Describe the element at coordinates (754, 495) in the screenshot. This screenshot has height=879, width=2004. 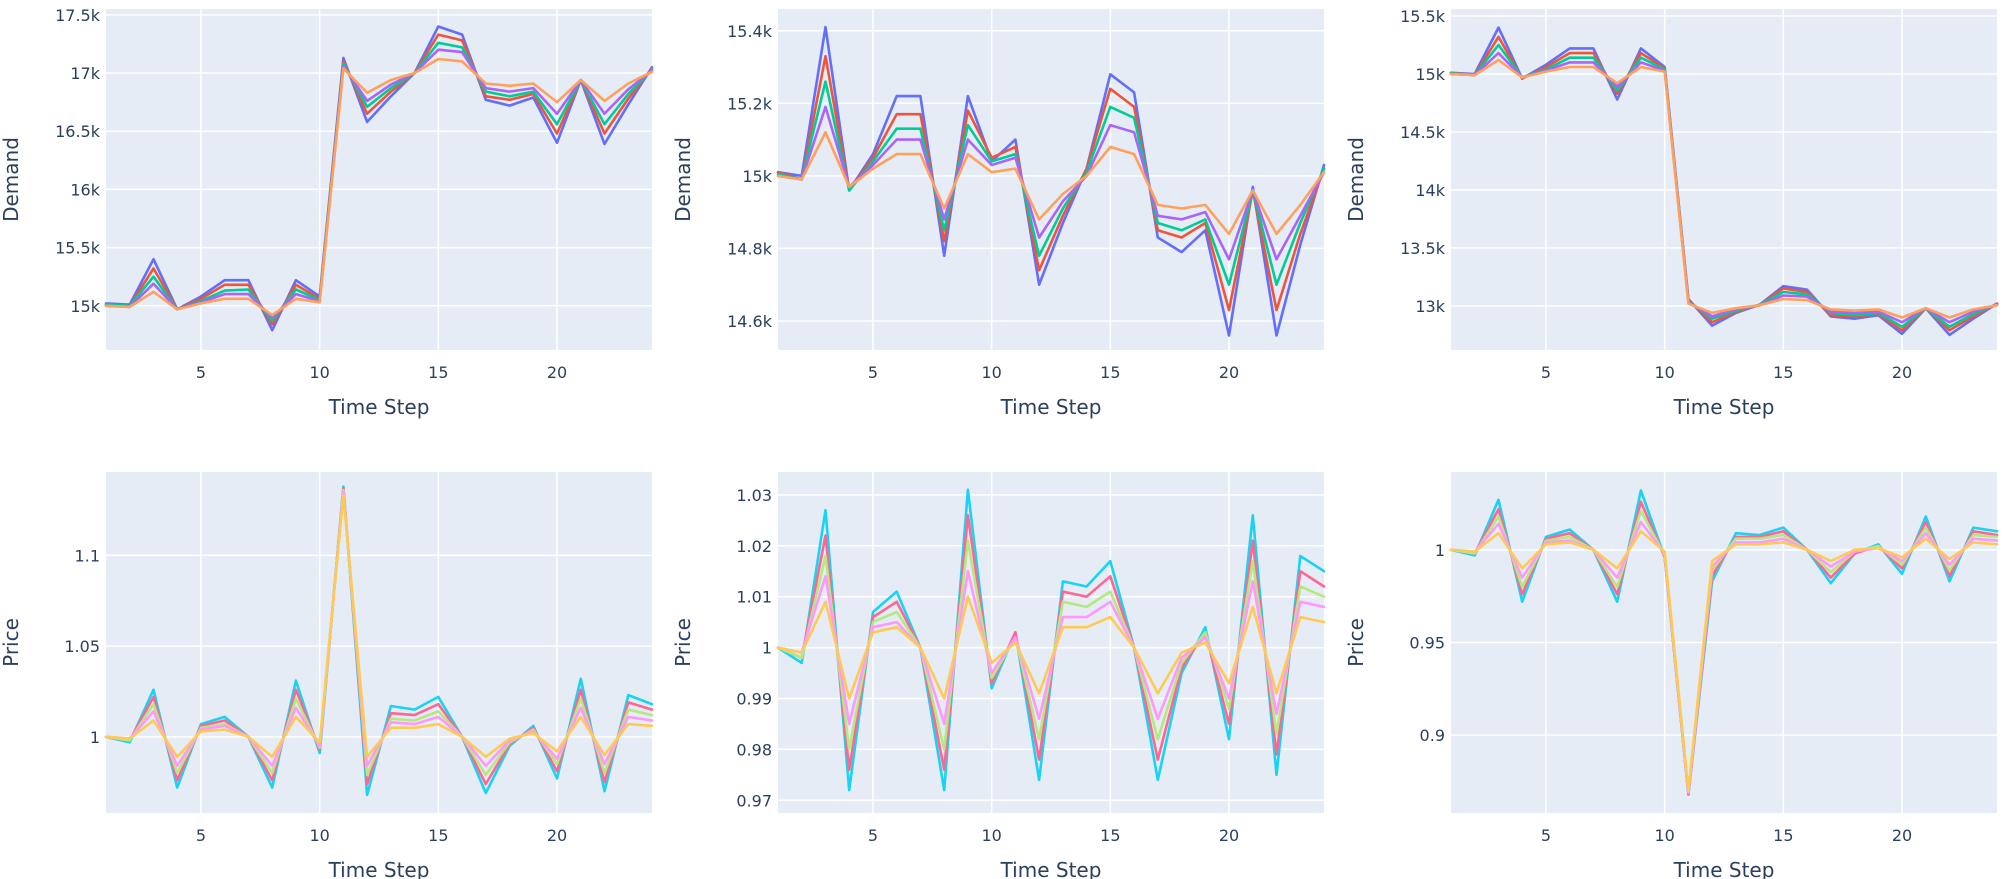
I see `y-tick-label: 1.03` at that location.